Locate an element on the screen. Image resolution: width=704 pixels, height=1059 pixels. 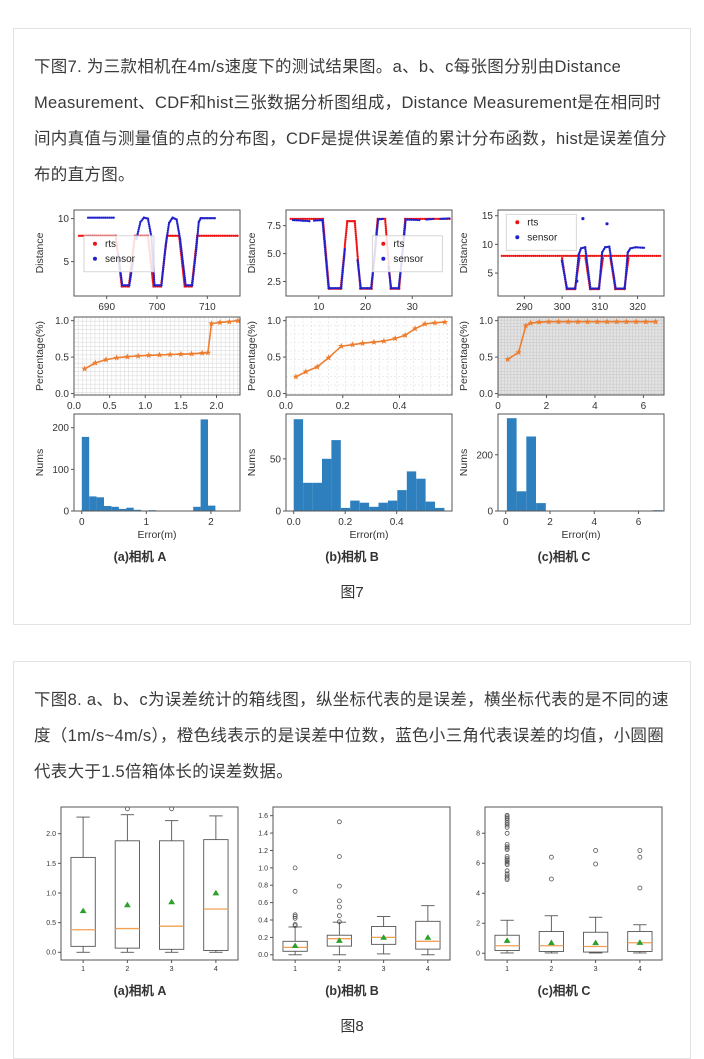
svg-text: 290 is located at coordinates (524, 307).